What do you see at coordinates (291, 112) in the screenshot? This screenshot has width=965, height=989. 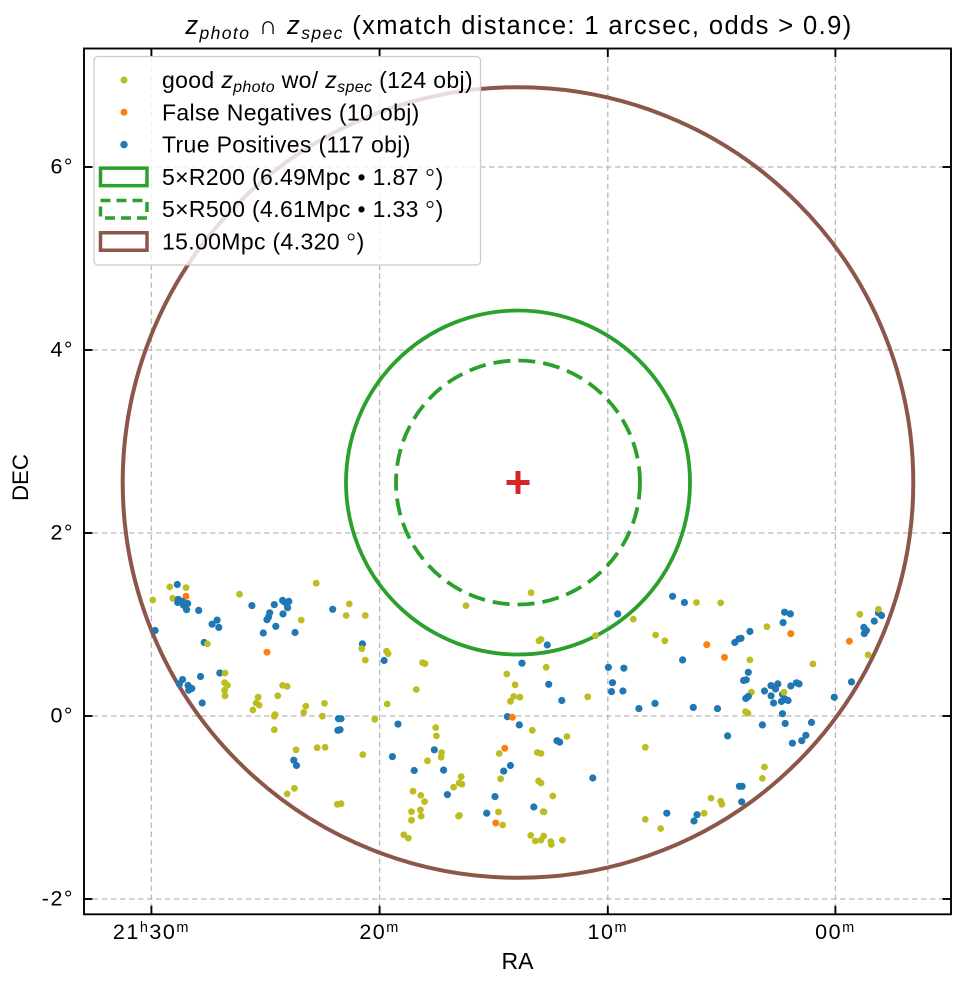 I see `svg-text: False Negatives (10 obj)` at bounding box center [291, 112].